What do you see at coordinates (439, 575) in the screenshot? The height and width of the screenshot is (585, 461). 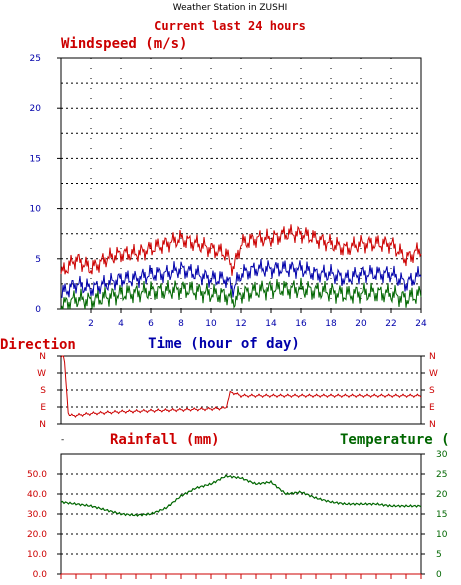 I see `temperature-y-tick-label: 0` at bounding box center [439, 575].